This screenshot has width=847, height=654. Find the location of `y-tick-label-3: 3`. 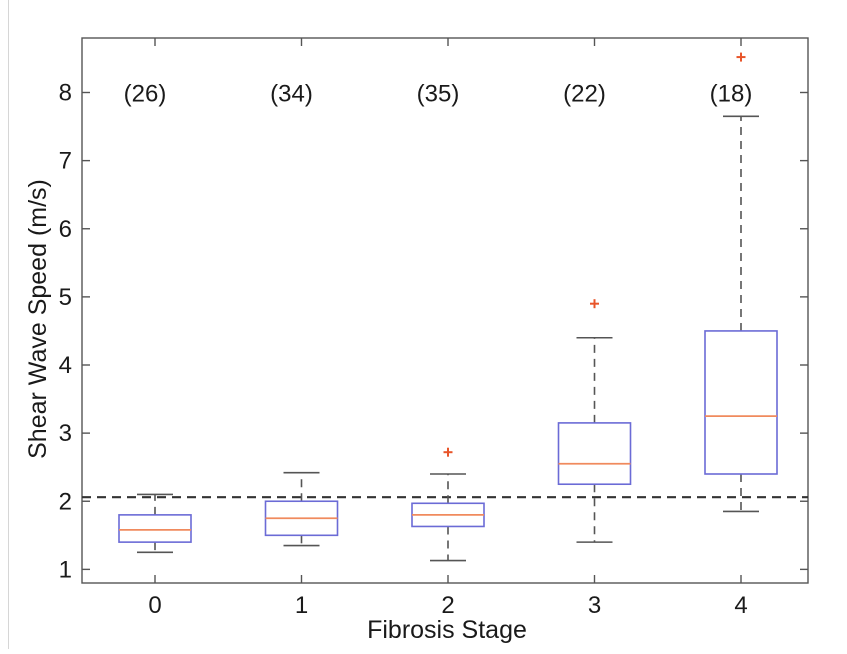

y-tick-label-3: 3 is located at coordinates (65, 433).